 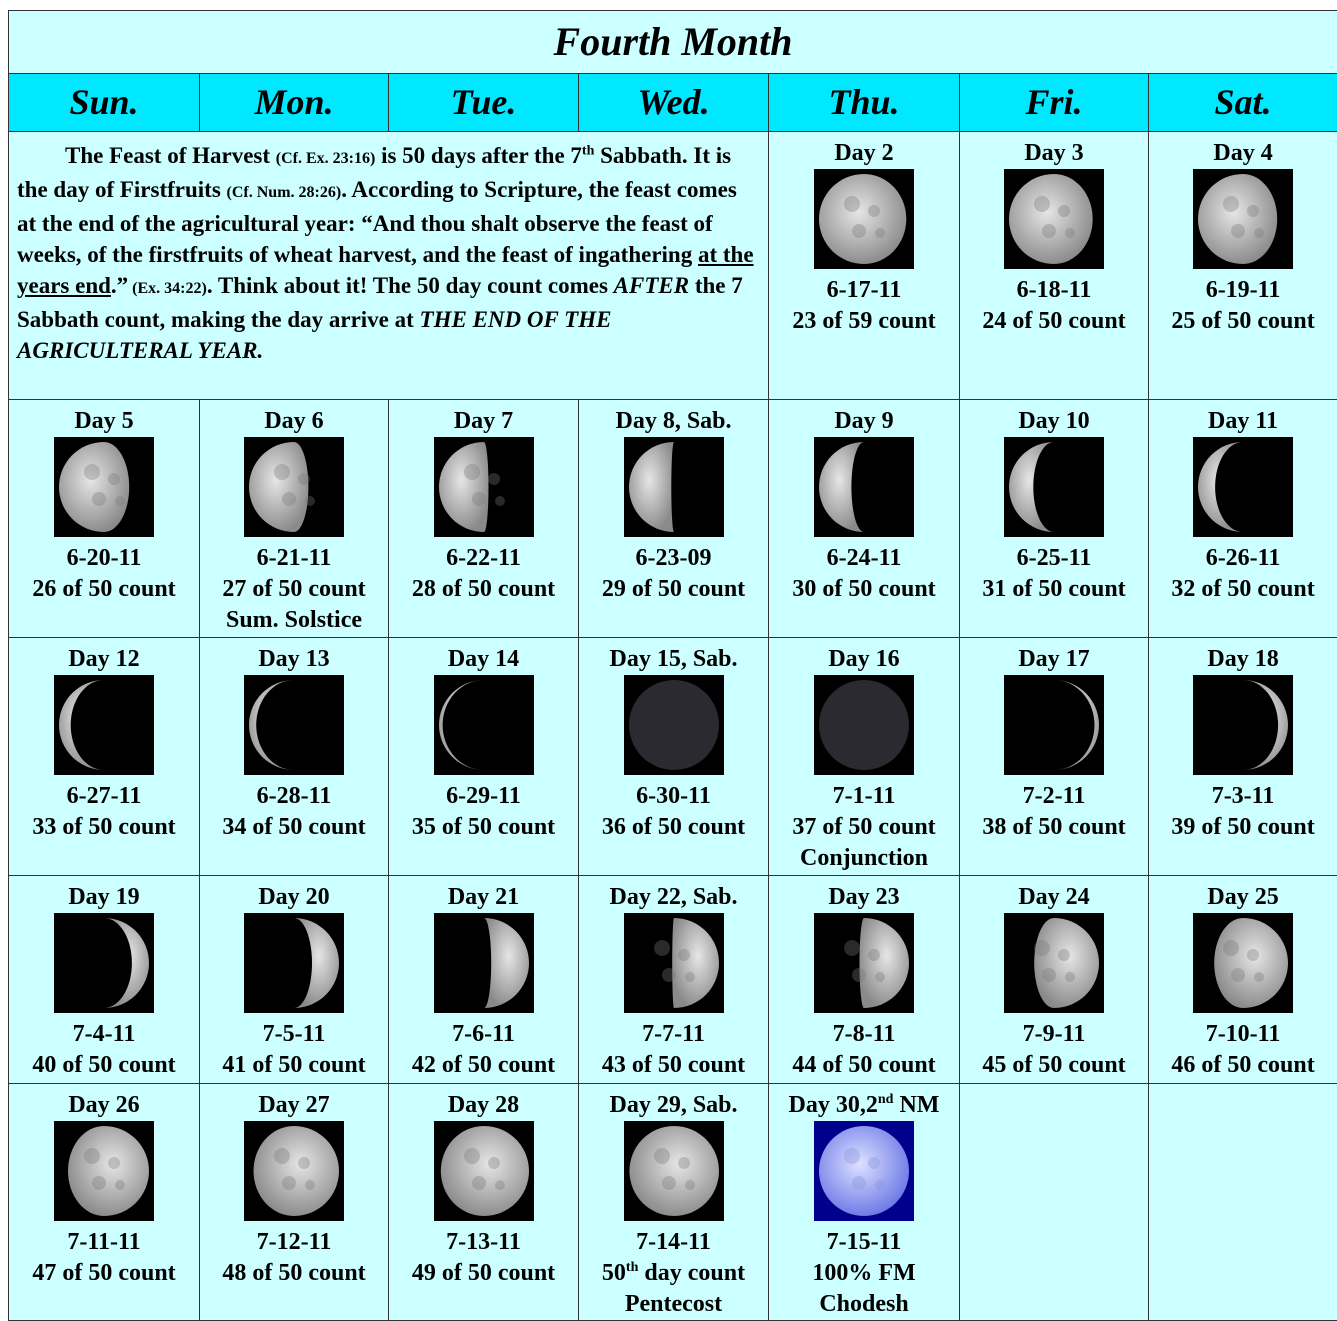 What do you see at coordinates (484, 103) in the screenshot?
I see `weekday-header: Tue.` at bounding box center [484, 103].